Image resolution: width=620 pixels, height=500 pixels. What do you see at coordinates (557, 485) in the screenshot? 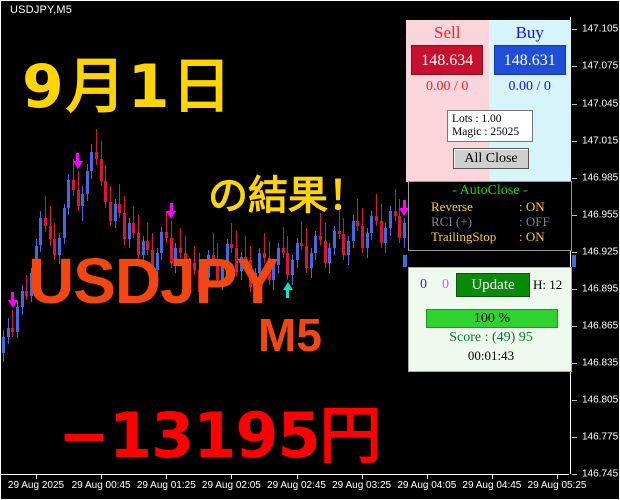
I see `time-tick-label: 29 Aug 05:25` at bounding box center [557, 485].